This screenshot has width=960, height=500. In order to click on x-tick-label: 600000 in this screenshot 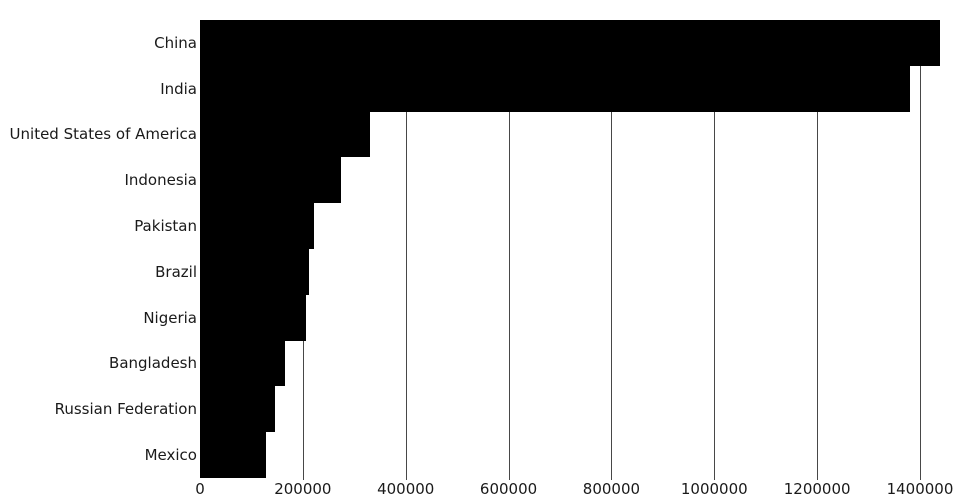, I will do `click(508, 489)`.